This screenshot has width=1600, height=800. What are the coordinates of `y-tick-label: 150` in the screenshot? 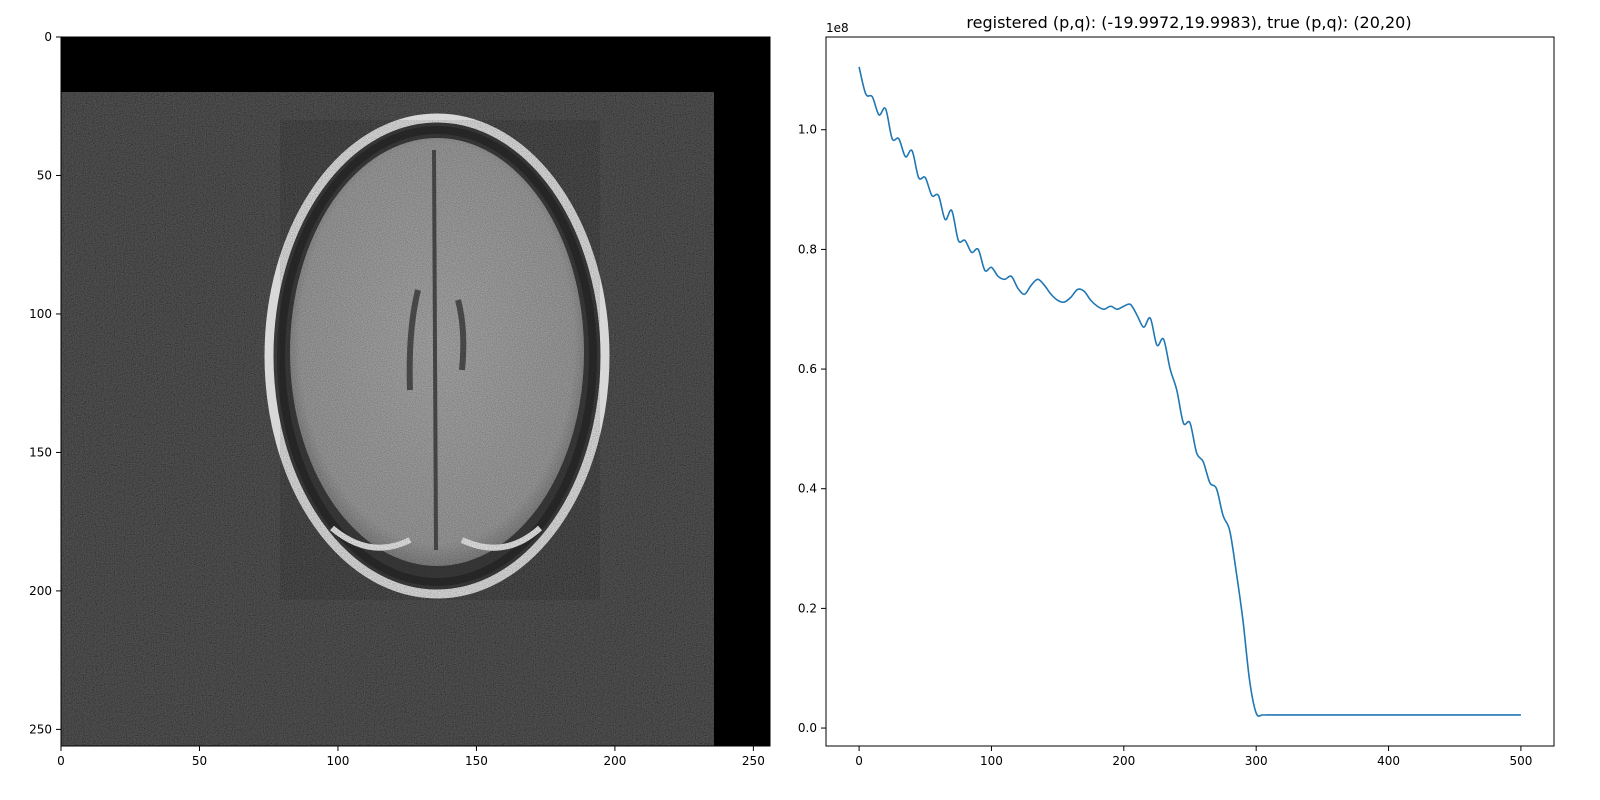 It's located at (40, 452).